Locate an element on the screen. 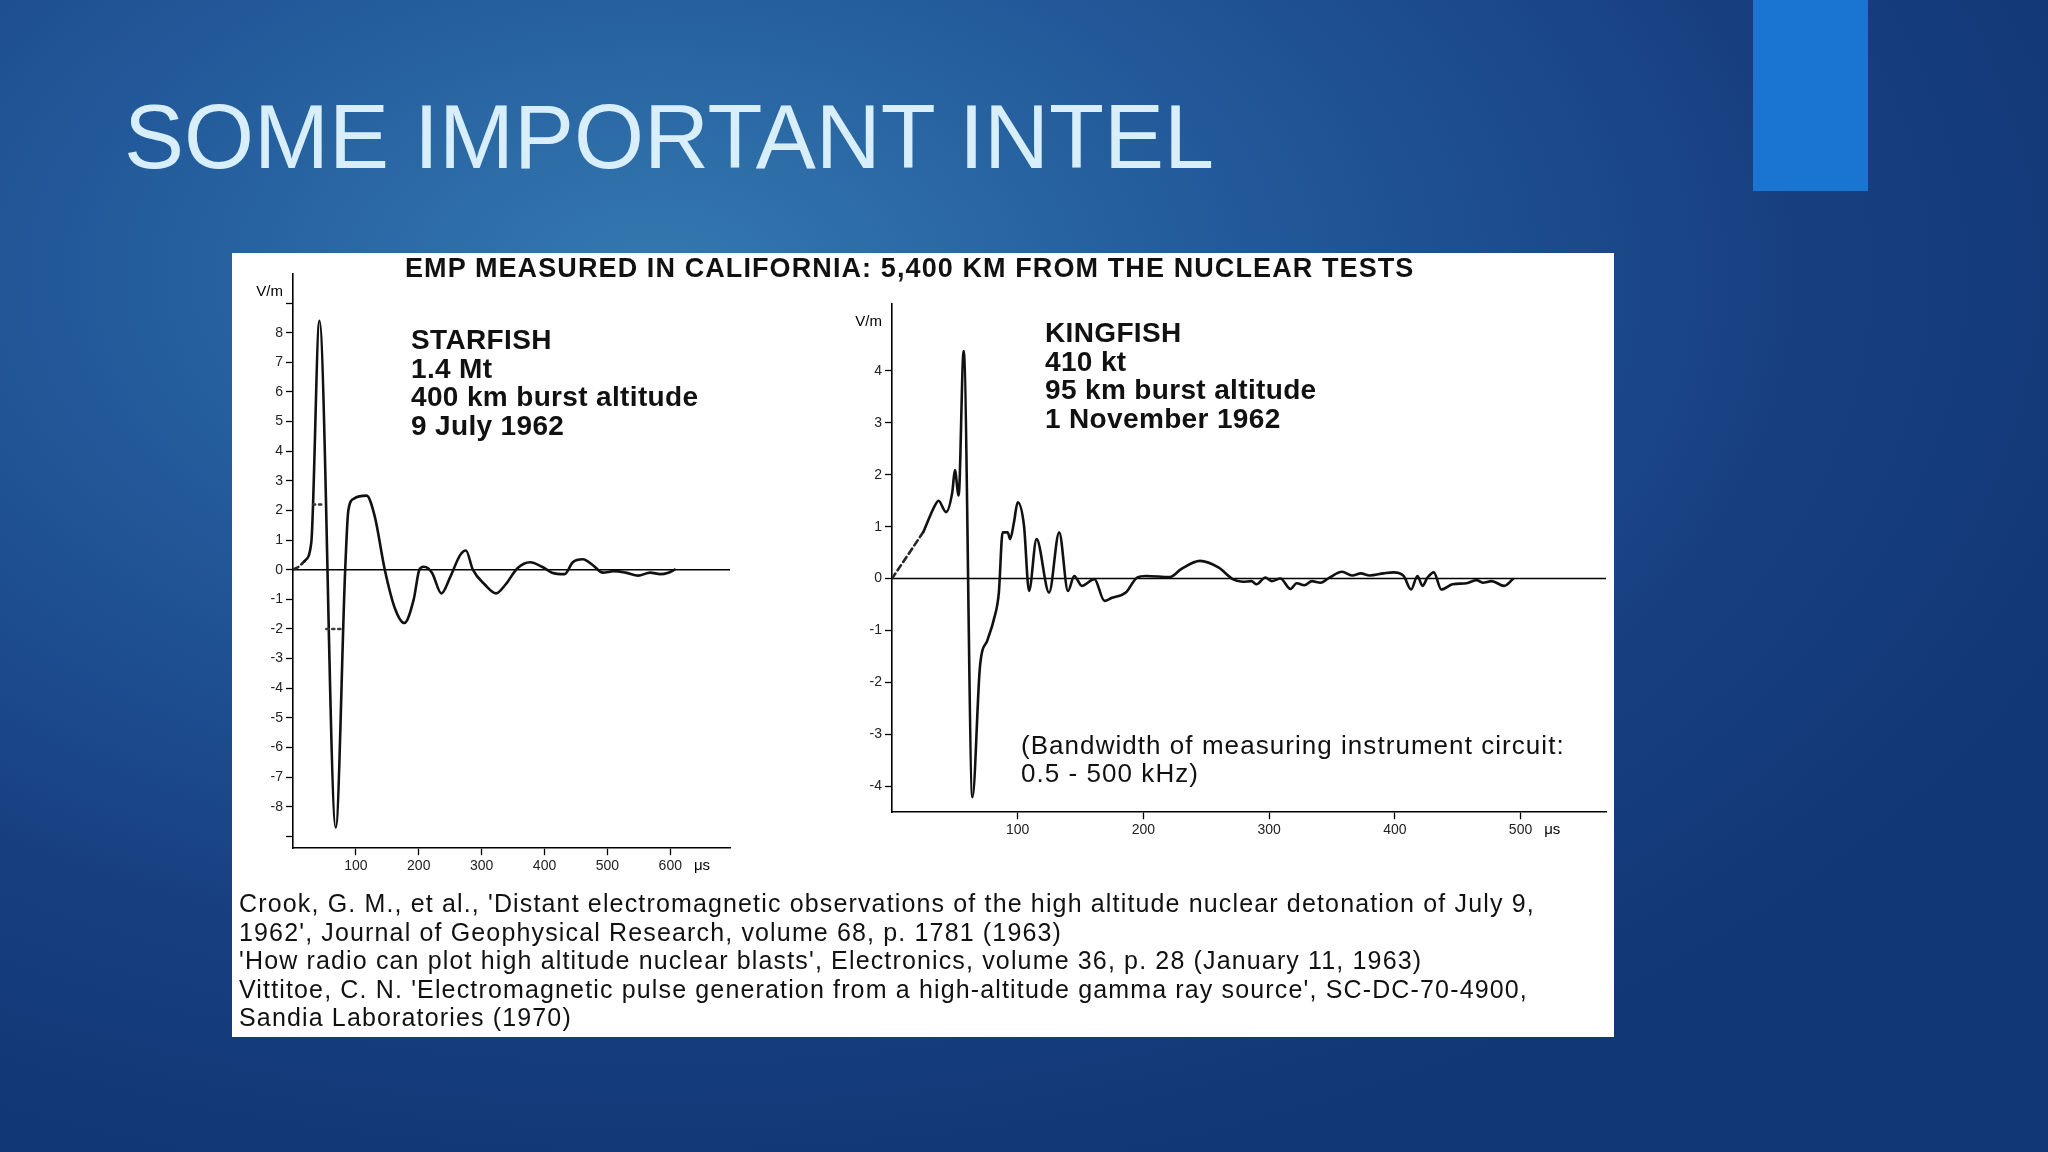 Image resolution: width=2048 pixels, height=1152 pixels. annotation: (Bandwidth of measuring instrument circuit: 0.5 - 500 kHz) is located at coordinates (1293, 759).